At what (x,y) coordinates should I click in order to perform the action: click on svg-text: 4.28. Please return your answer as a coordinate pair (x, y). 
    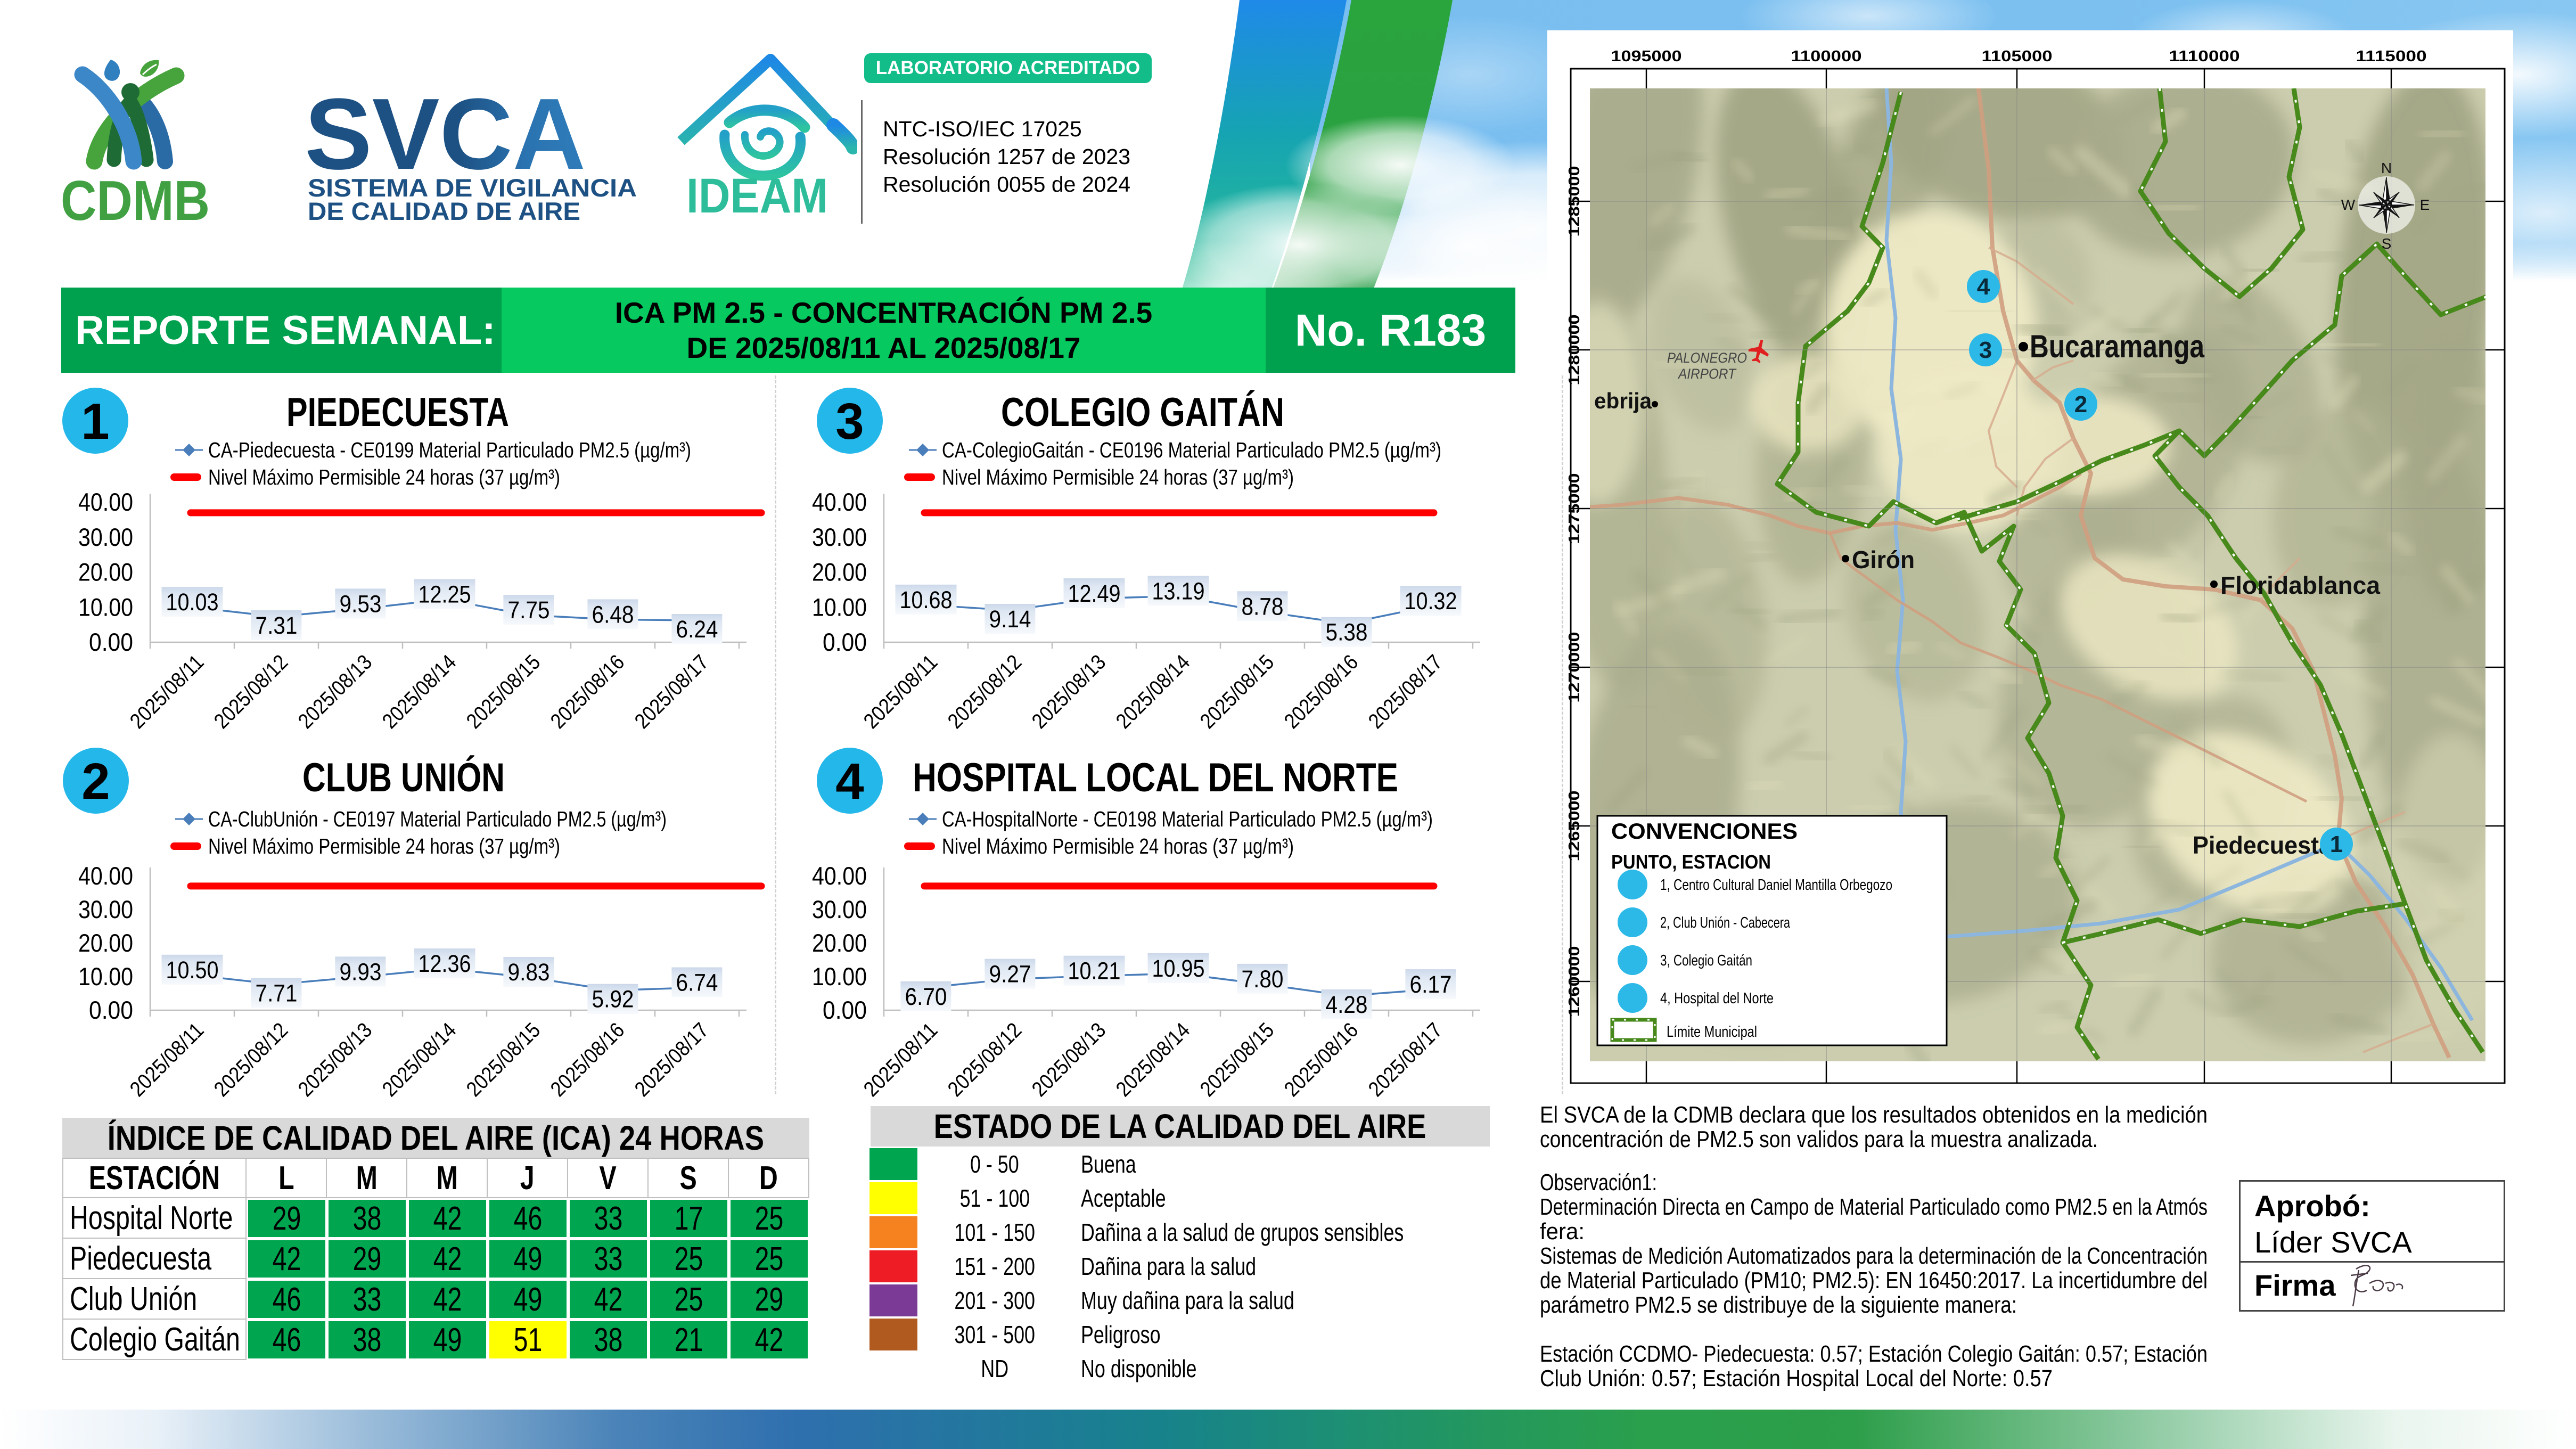
    Looking at the image, I should click on (1347, 1004).